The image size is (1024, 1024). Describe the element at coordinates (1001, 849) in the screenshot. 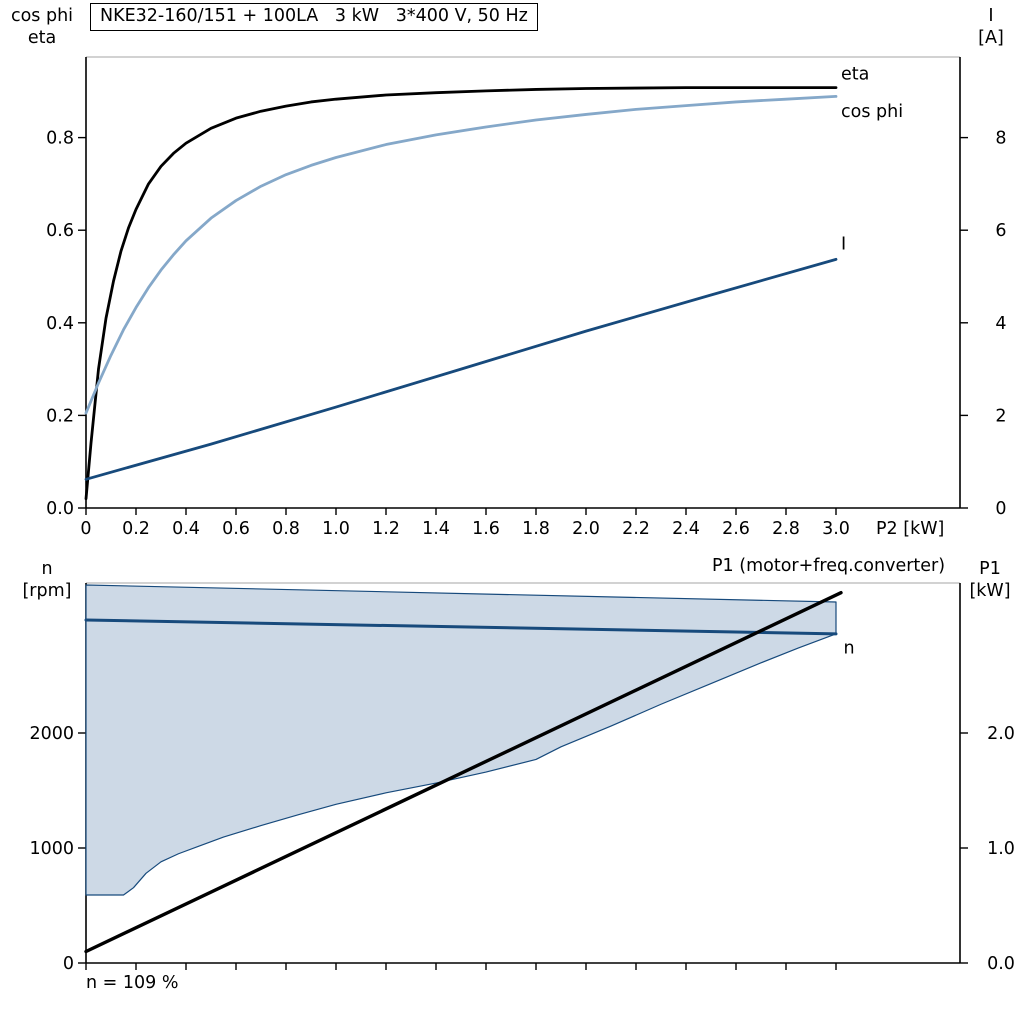

I see `right-tick-label: 1.0` at that location.